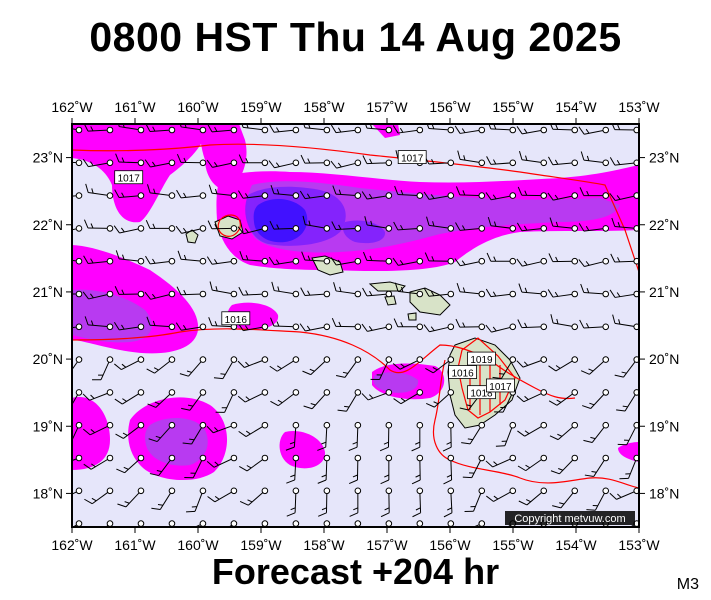 This screenshot has height=600, width=711. I want to click on lat-label-right: 23˚N, so click(664, 158).